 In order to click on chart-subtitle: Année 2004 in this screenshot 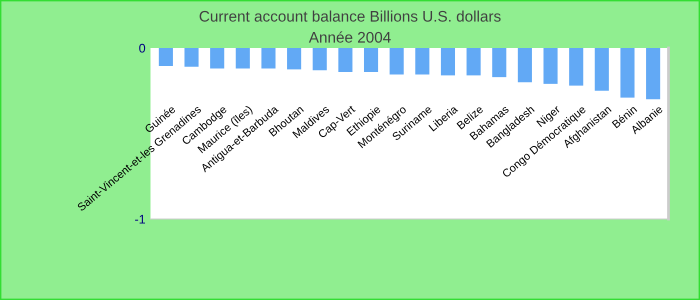, I will do `click(349, 37)`.